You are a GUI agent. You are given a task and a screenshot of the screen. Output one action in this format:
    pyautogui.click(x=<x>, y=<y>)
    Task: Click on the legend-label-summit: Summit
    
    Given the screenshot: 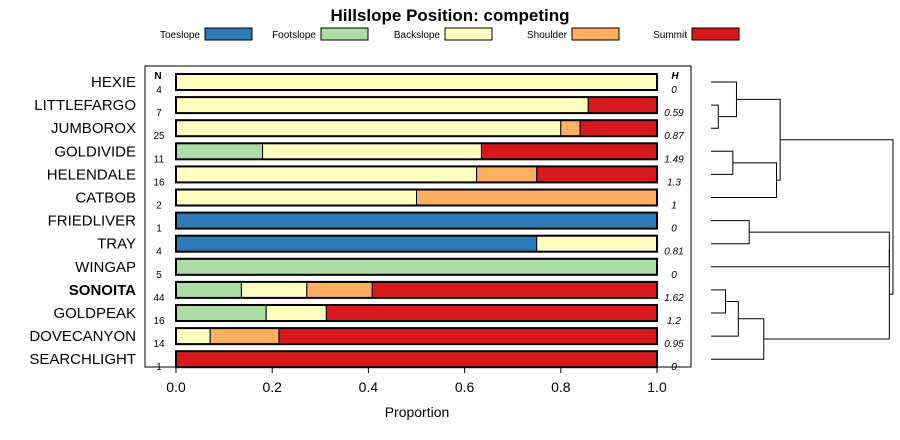 What is the action you would take?
    pyautogui.click(x=670, y=35)
    